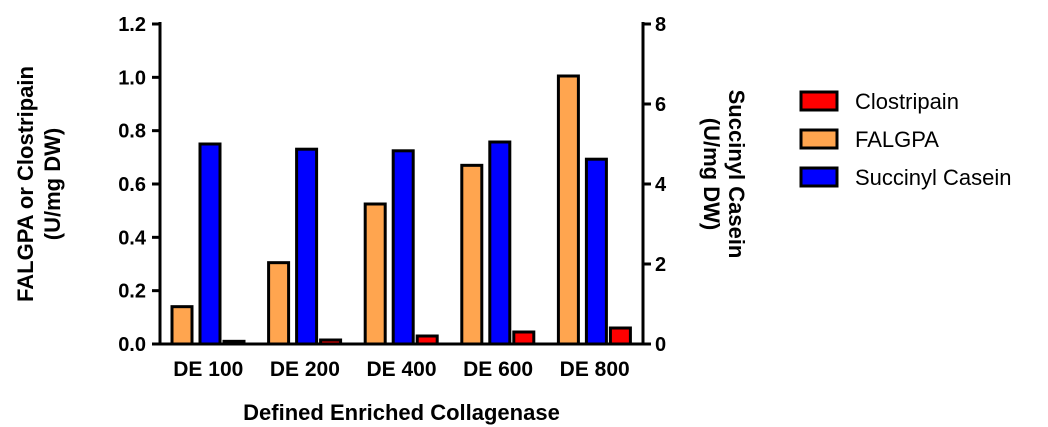 The width and height of the screenshot is (1048, 427). What do you see at coordinates (660, 105) in the screenshot?
I see `right-y-tick-label: 6` at bounding box center [660, 105].